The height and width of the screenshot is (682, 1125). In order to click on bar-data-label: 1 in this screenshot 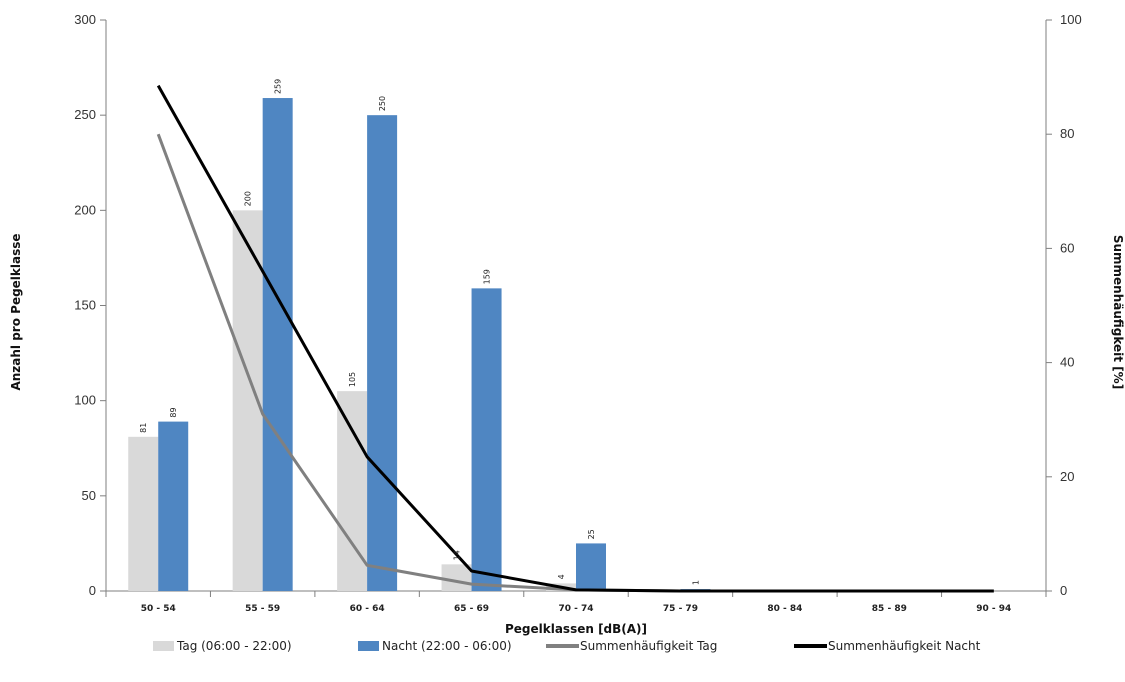, I will do `click(695, 582)`.